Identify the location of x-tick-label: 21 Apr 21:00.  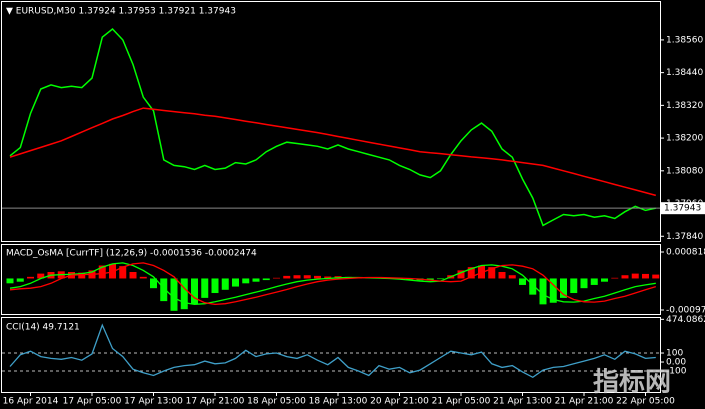
(584, 402).